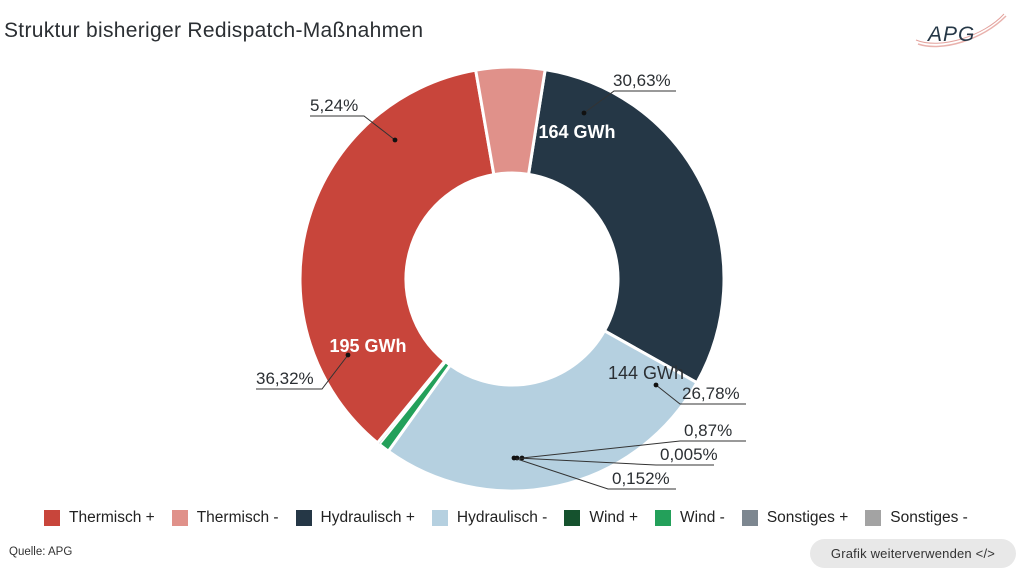 The width and height of the screenshot is (1024, 576). I want to click on inner-label-thermisch-plus: 195 GWh, so click(367, 346).